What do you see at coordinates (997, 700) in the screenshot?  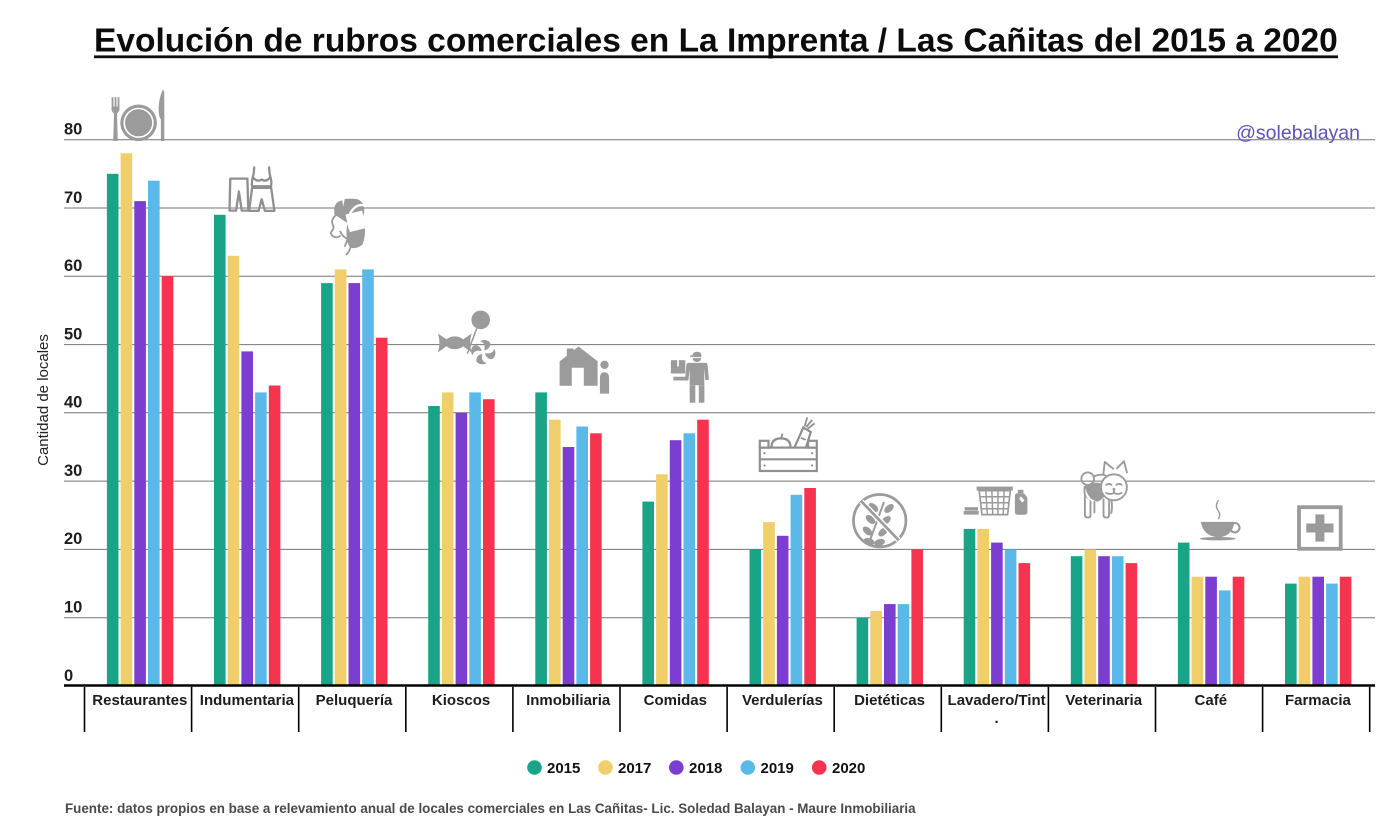 I see `svg-text: Lavadero/Tint` at bounding box center [997, 700].